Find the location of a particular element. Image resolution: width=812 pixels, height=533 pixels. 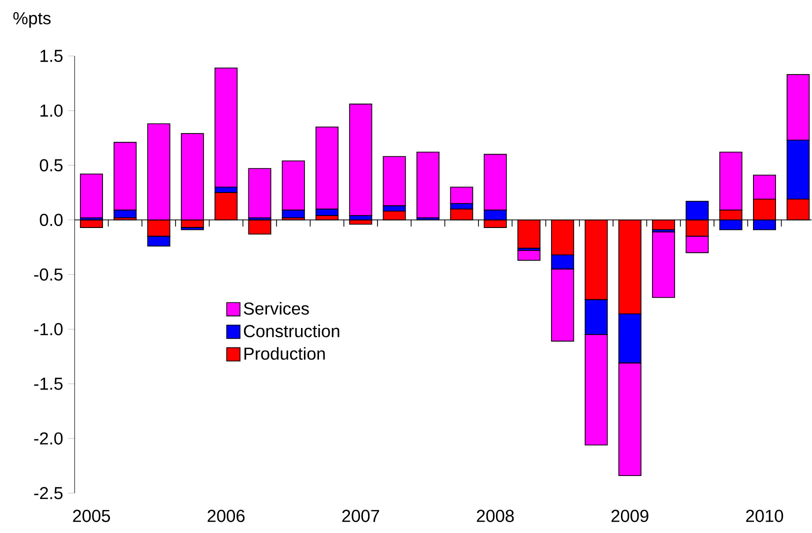

y-tick-label: -0.5 is located at coordinates (48, 274).